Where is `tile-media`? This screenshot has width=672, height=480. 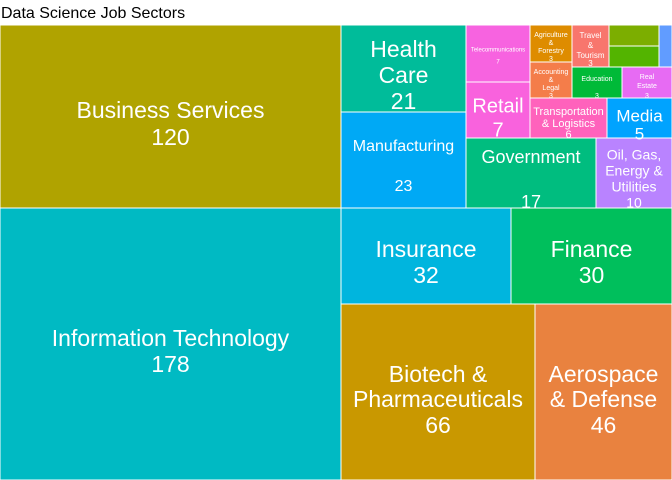
tile-media is located at coordinates (639, 118).